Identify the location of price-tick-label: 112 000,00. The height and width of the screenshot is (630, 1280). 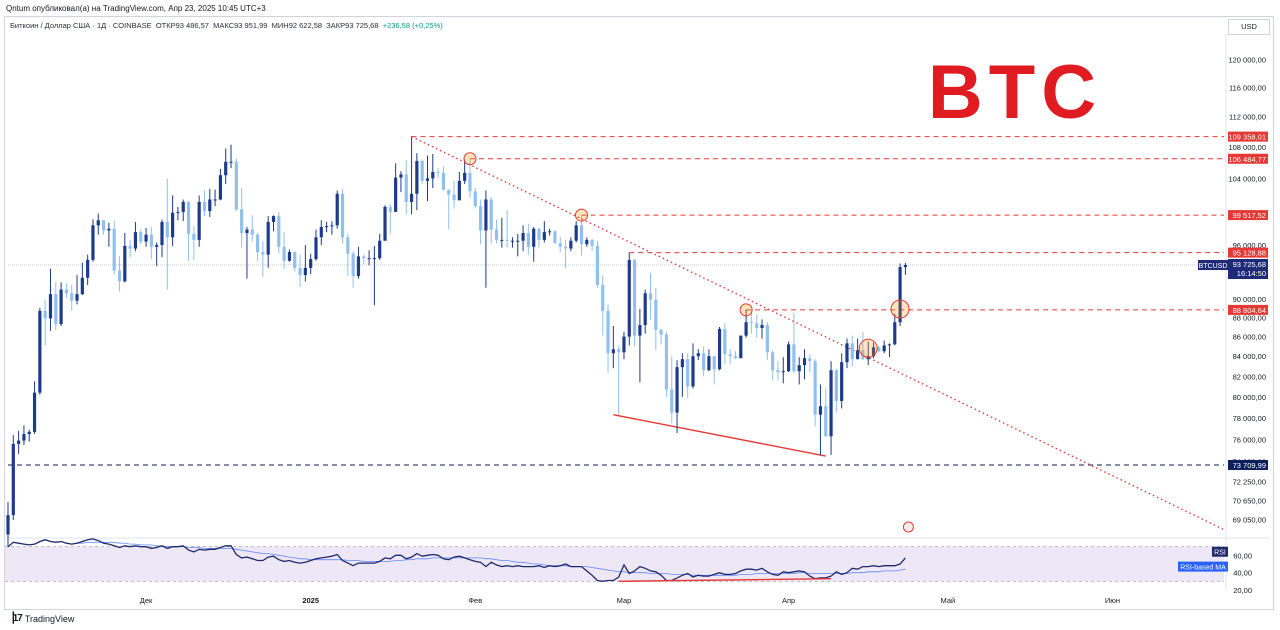
(1247, 117).